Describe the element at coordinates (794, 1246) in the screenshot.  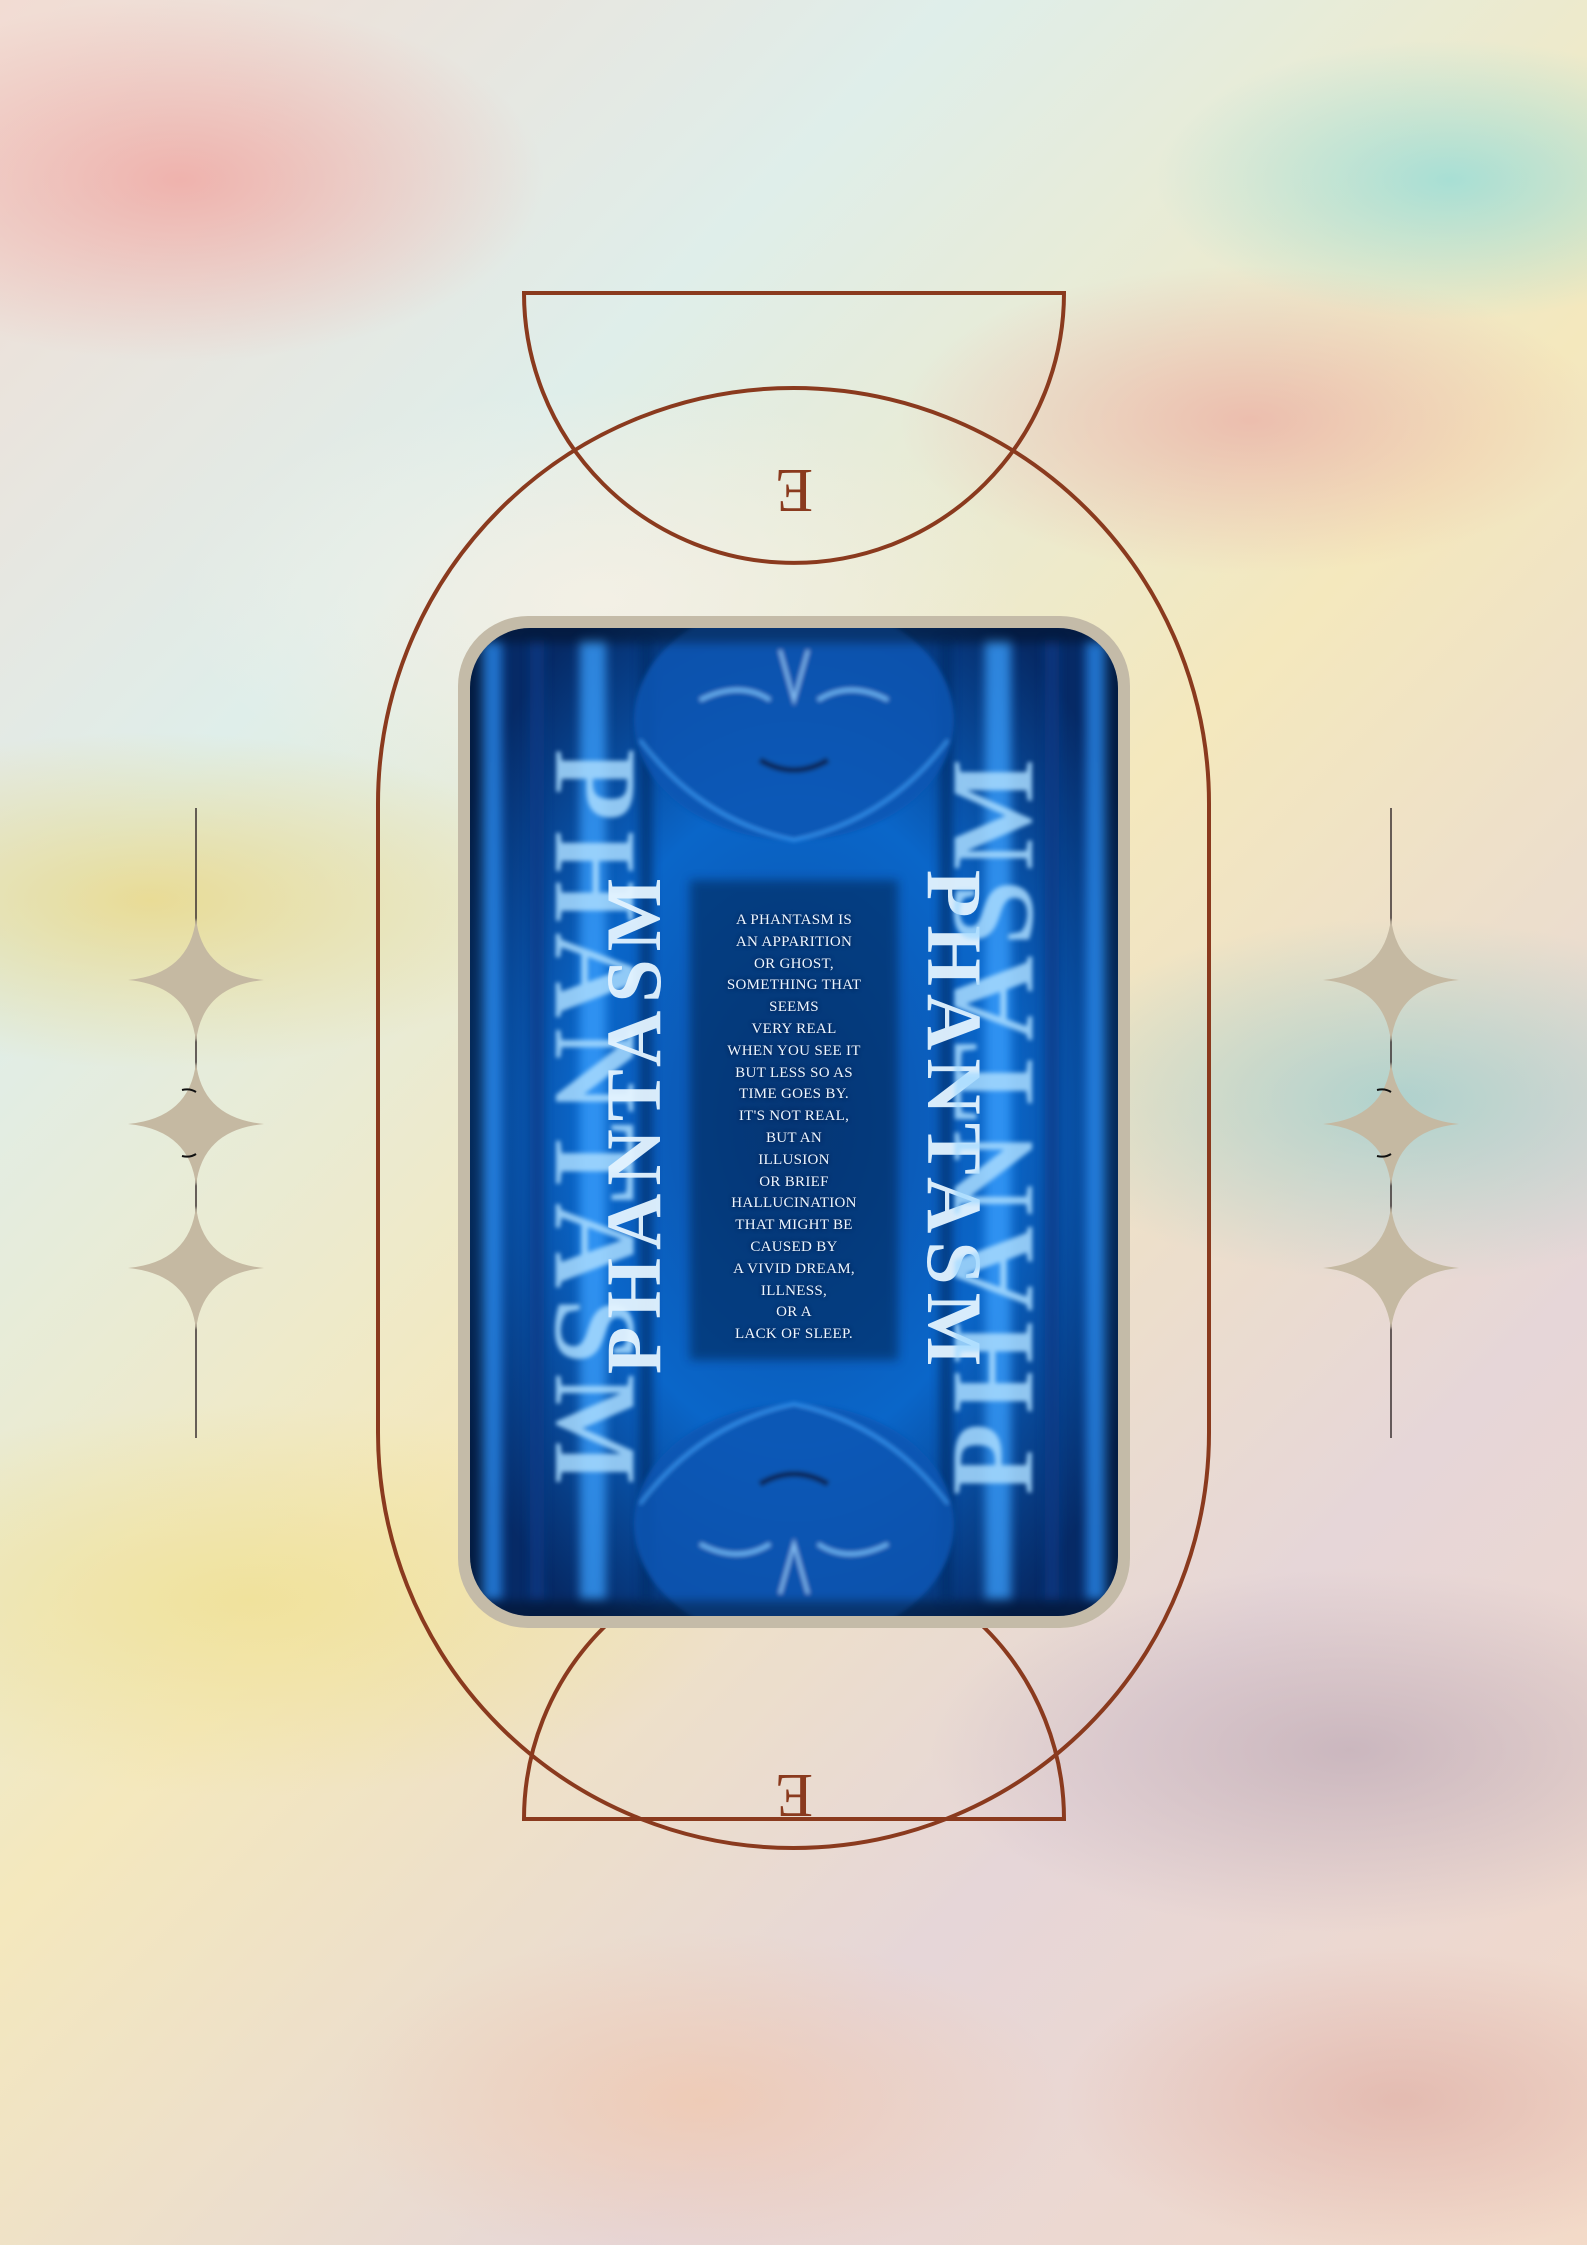
I see `blurb-line: CAUSED BY` at that location.